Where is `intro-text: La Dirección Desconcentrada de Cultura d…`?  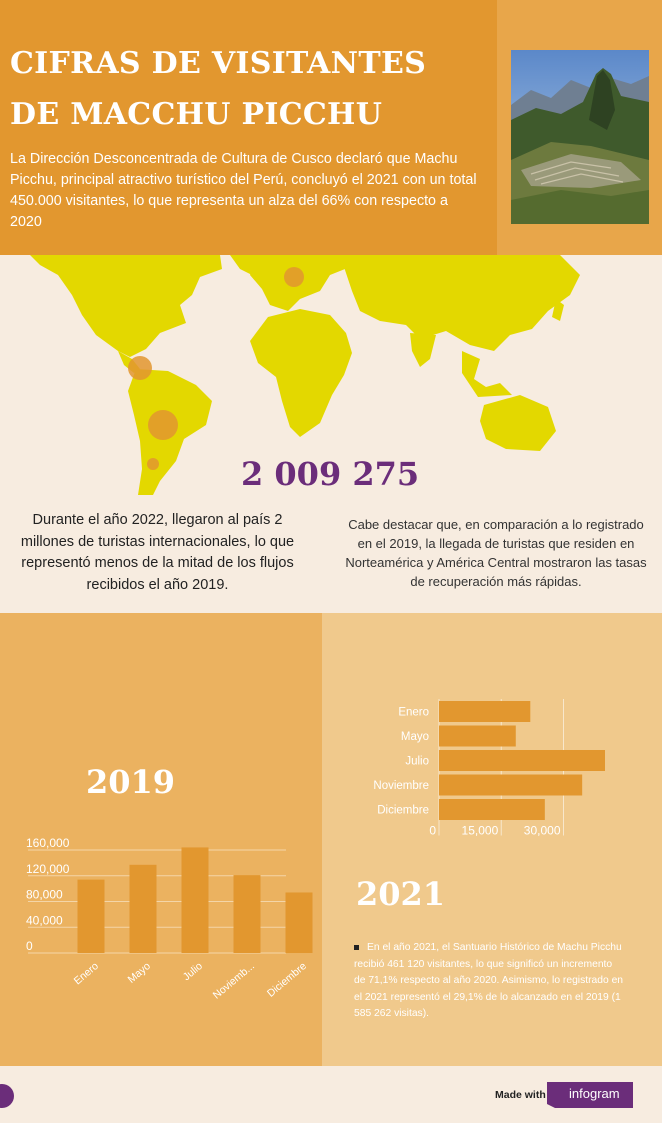
intro-text: La Dirección Desconcentrada de Cultura d… is located at coordinates (243, 190).